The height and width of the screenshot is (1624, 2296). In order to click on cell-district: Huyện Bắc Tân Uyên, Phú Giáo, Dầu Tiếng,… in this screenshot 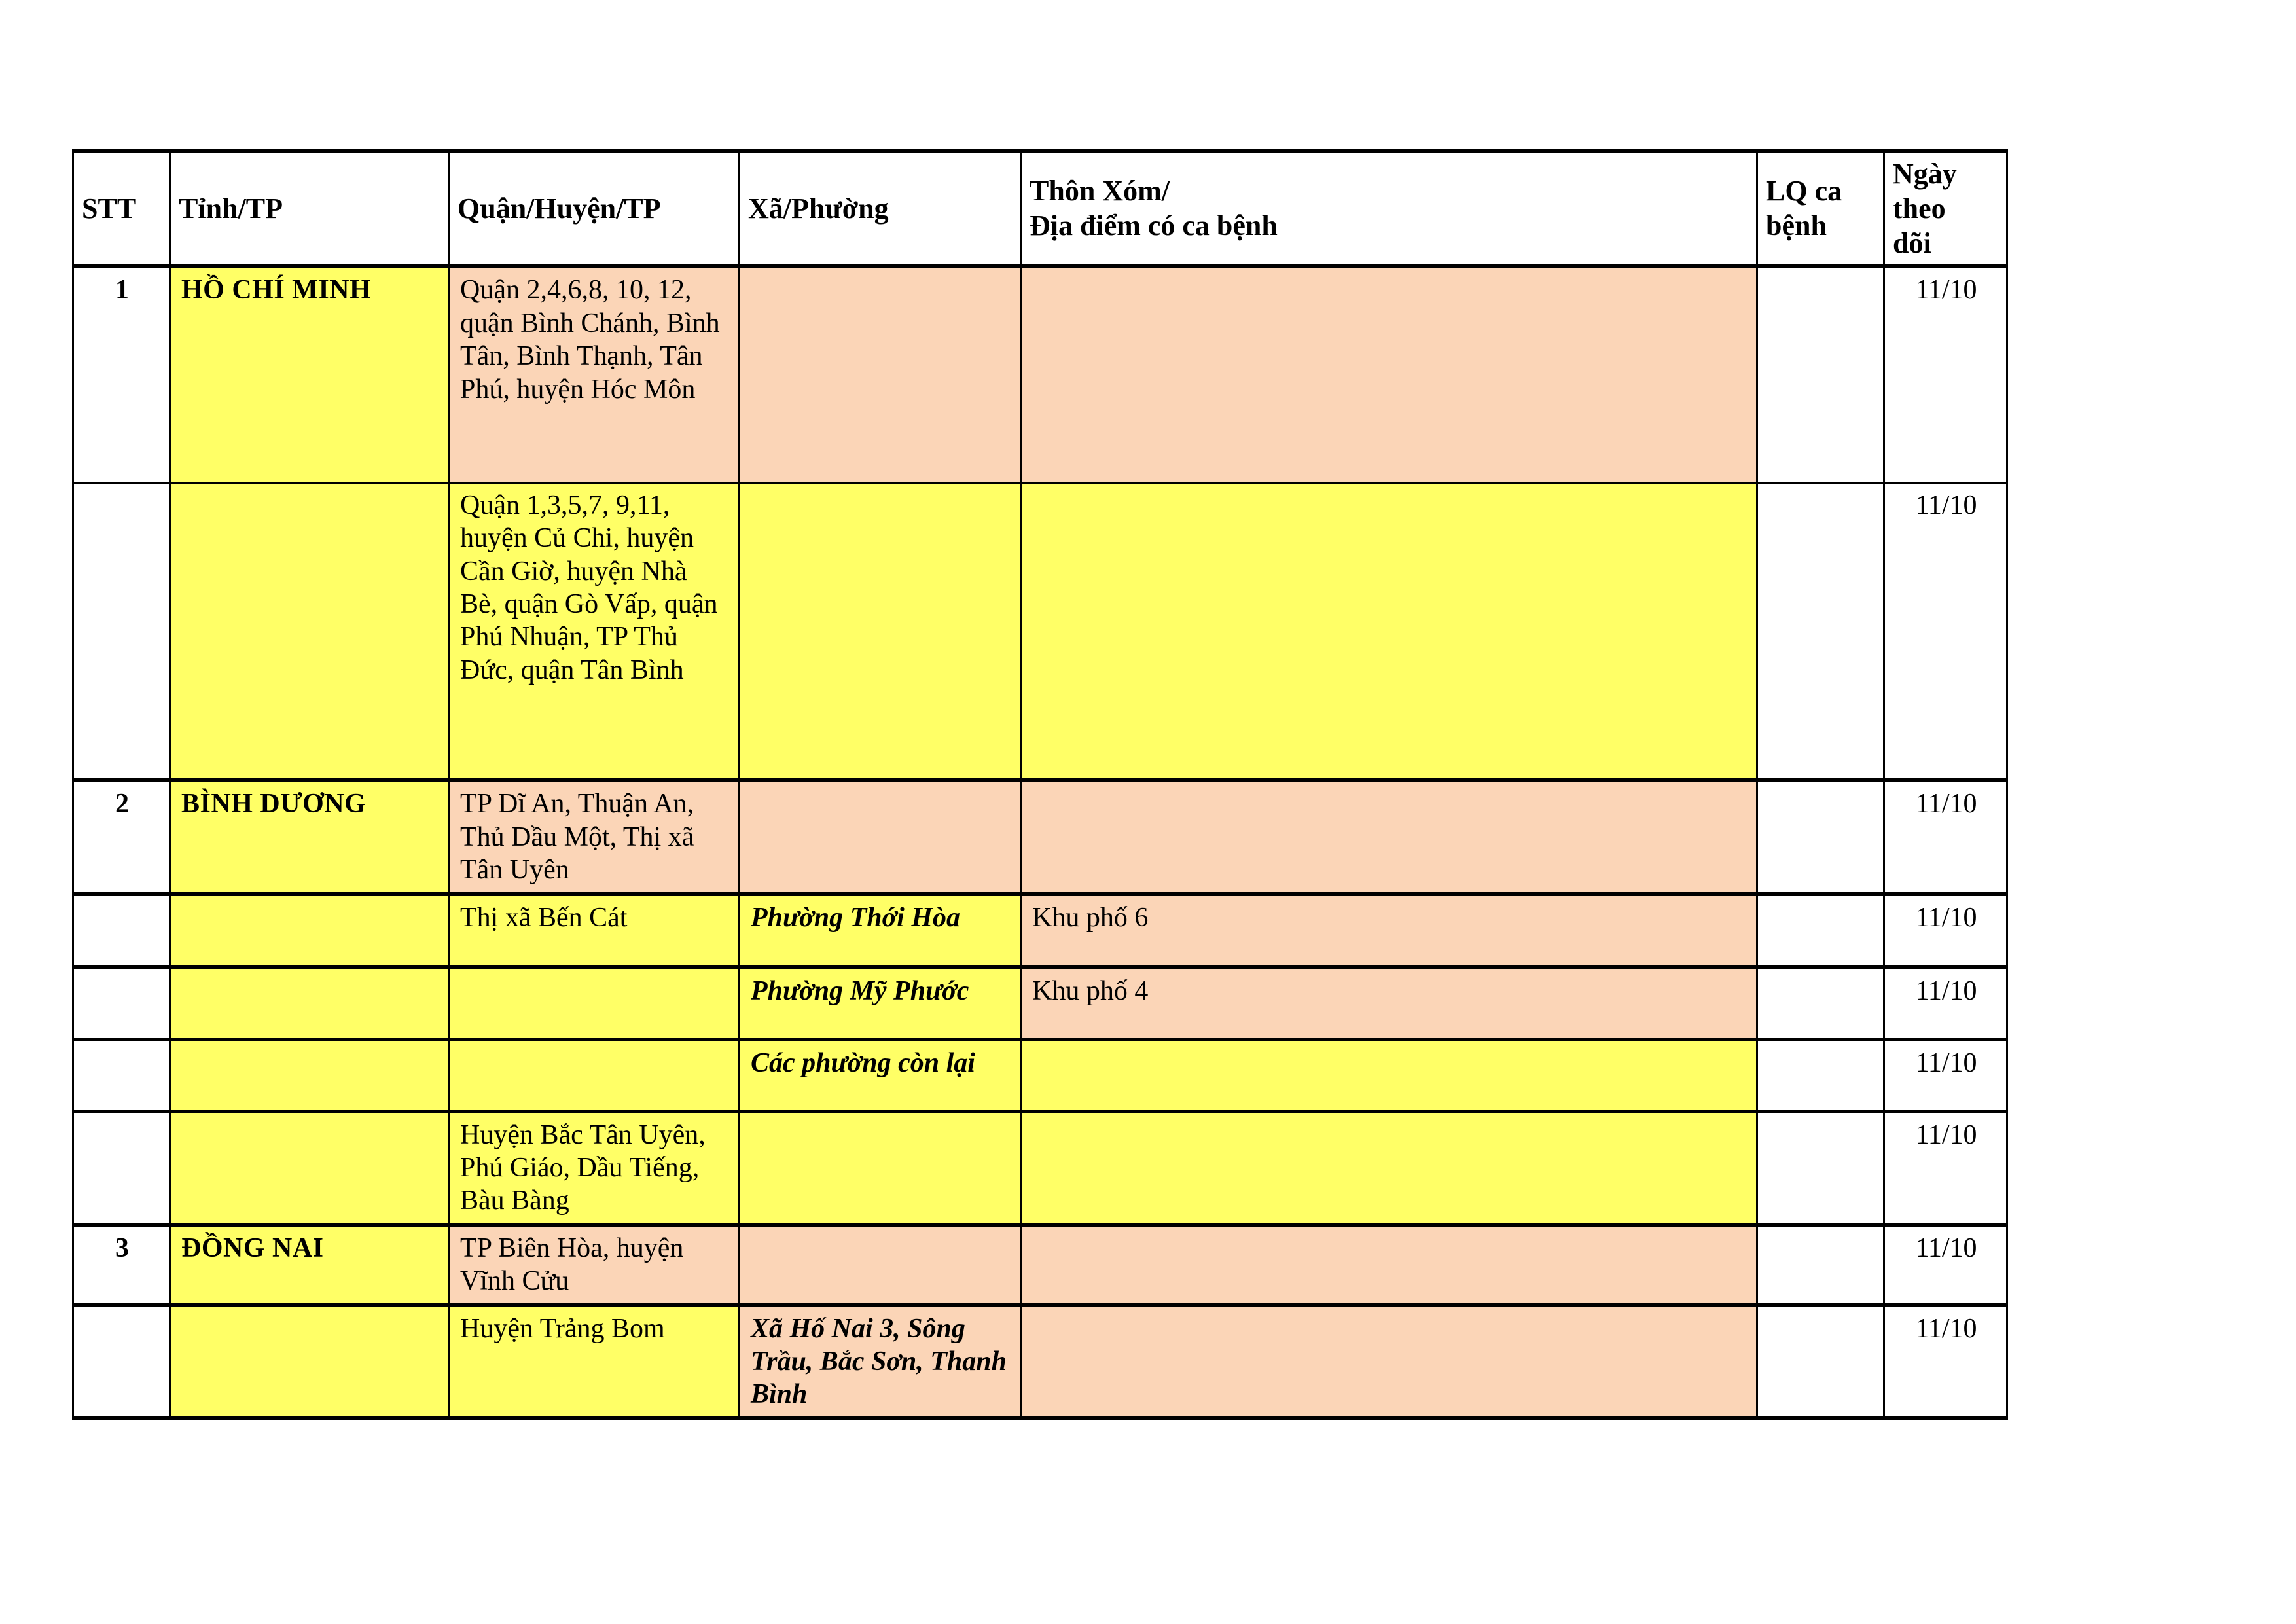, I will do `click(594, 1167)`.